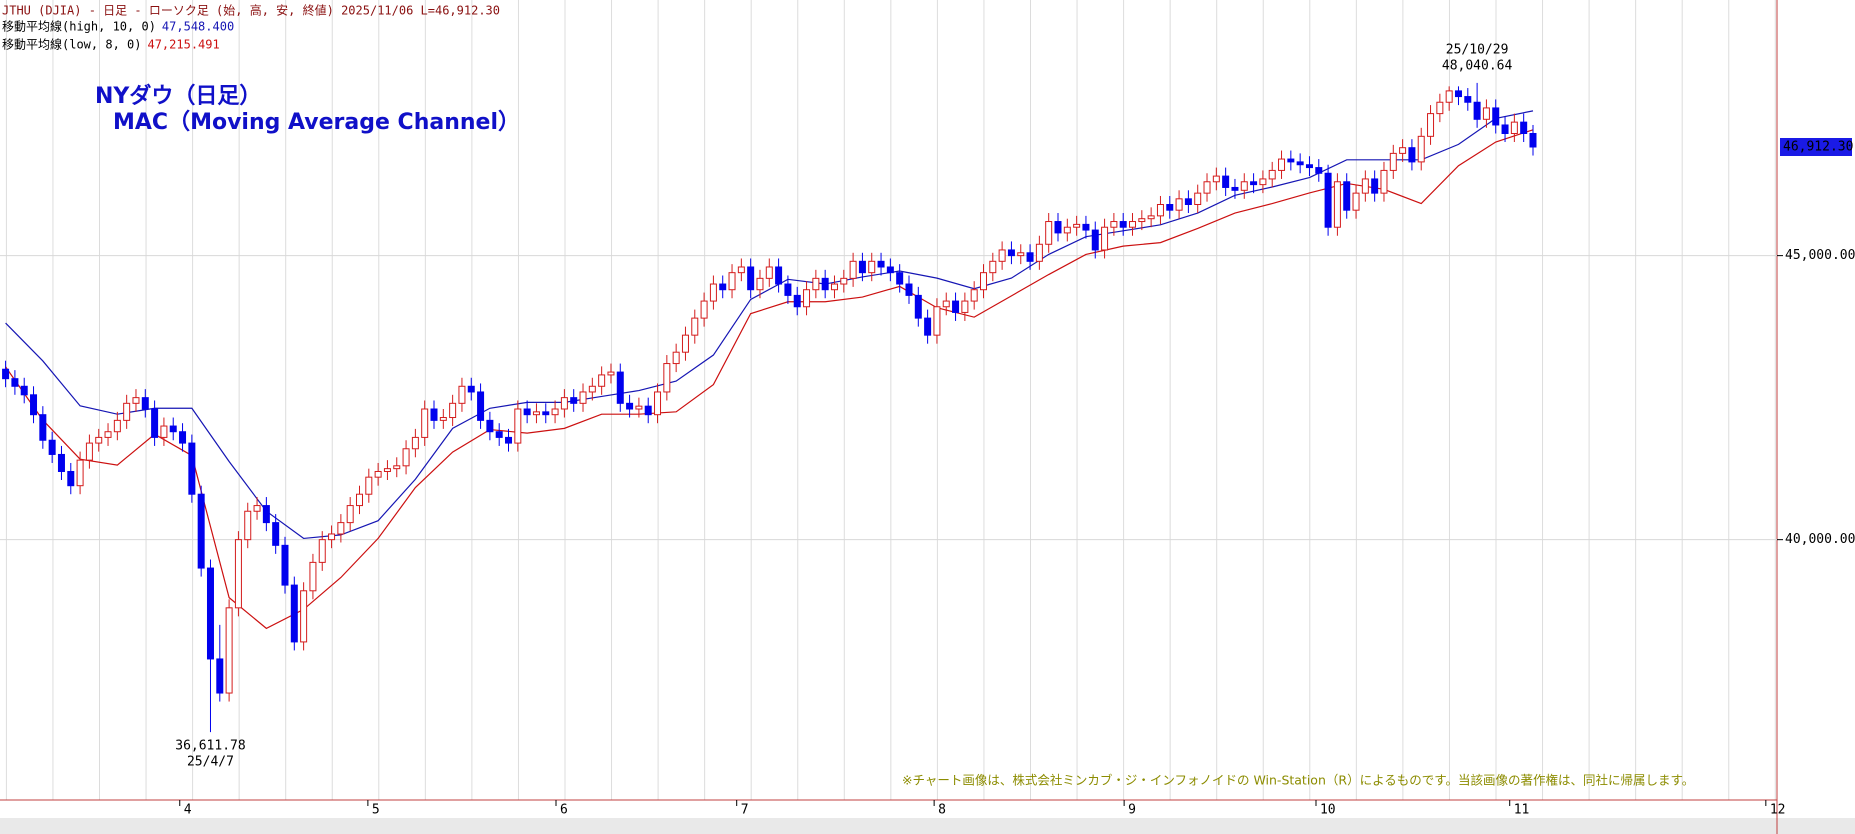 This screenshot has height=834, width=1855. Describe the element at coordinates (188, 810) in the screenshot. I see `x-tick-label: 4` at that location.